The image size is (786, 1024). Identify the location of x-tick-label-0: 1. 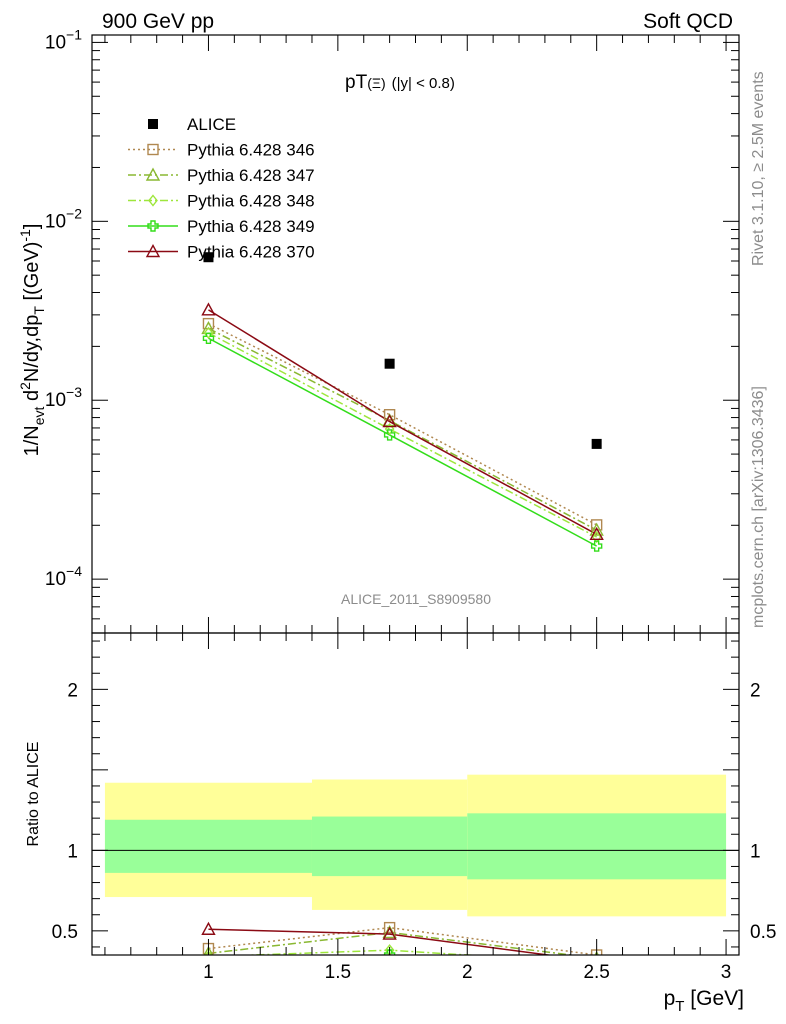
(208, 972).